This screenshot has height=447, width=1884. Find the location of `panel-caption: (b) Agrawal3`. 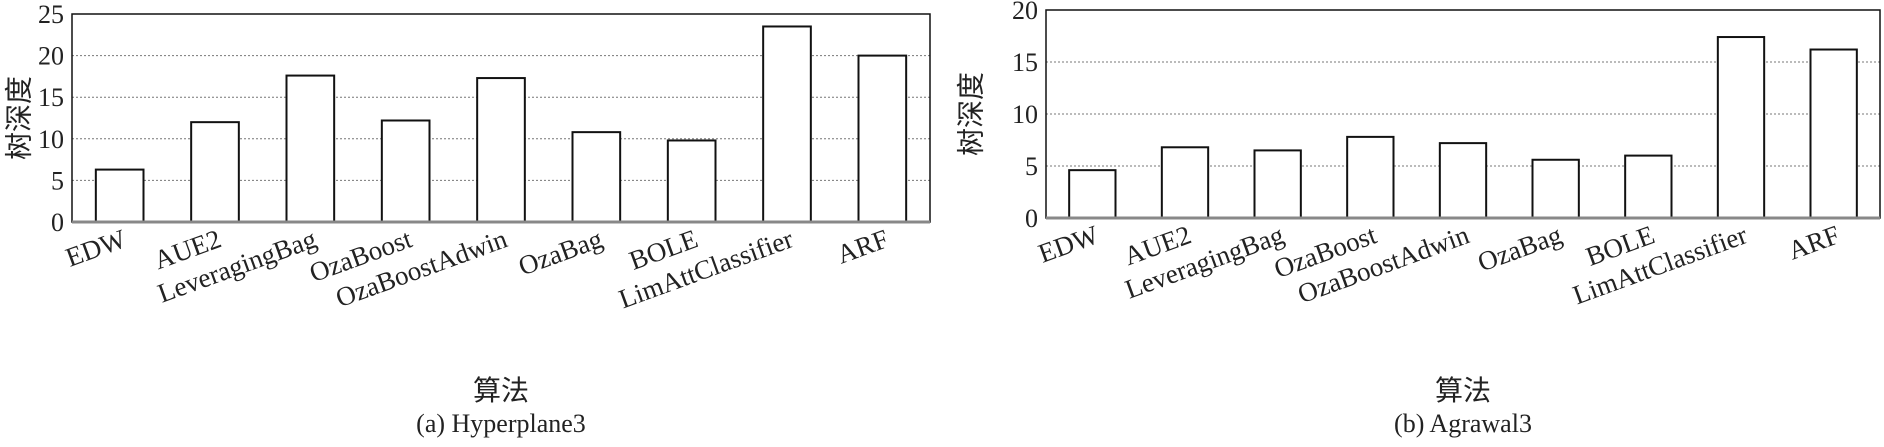

panel-caption: (b) Agrawal3 is located at coordinates (1463, 423).